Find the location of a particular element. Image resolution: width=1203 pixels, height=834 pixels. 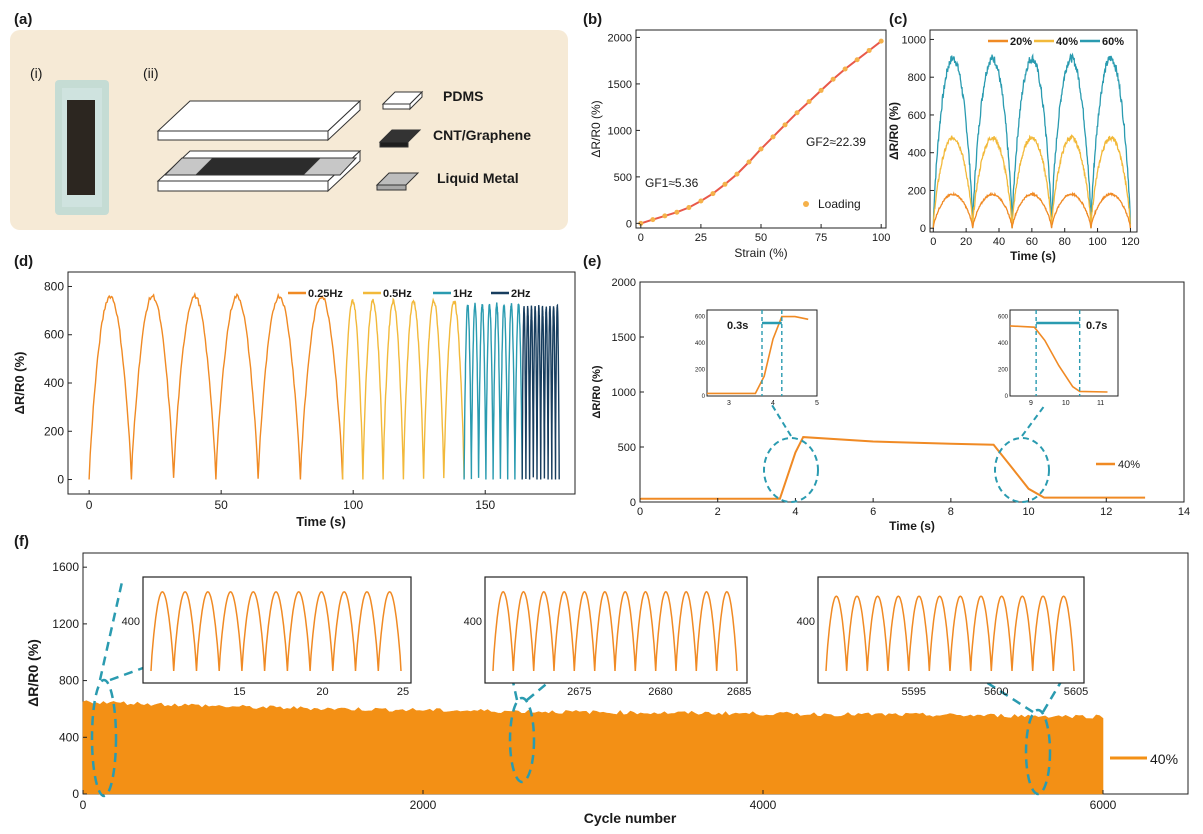

panel-d-legend-label: 1Hz is located at coordinates (463, 294).